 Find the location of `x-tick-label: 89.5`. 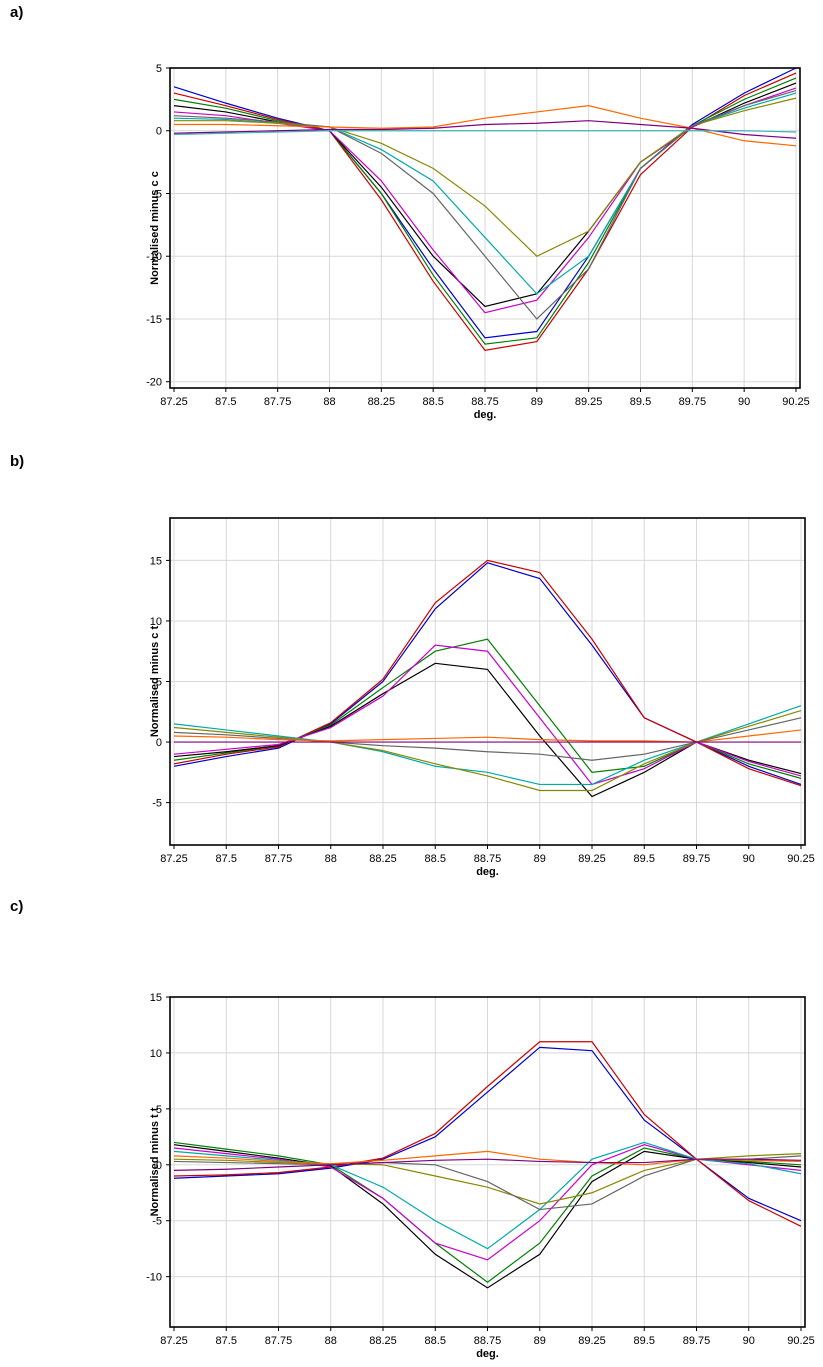

x-tick-label: 89.5 is located at coordinates (640, 402).